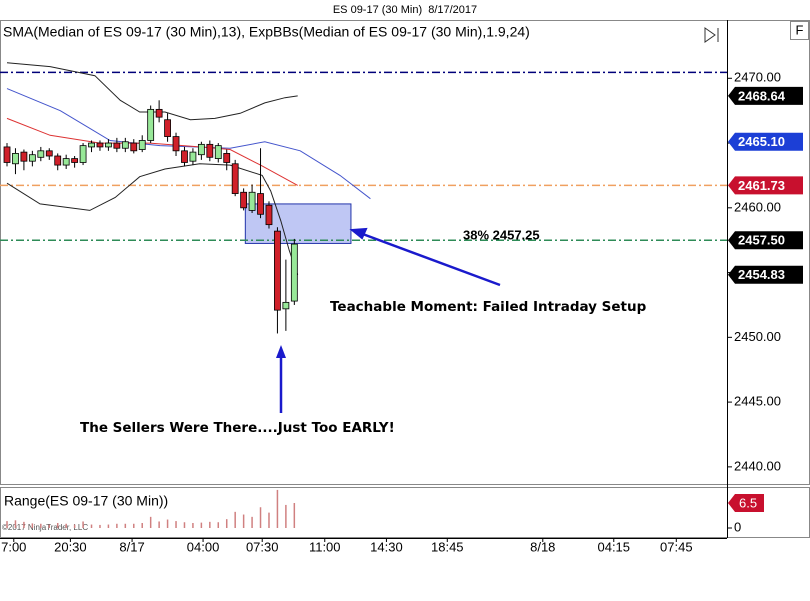 This screenshot has width=810, height=601. I want to click on button-frame, so click(799, 30).